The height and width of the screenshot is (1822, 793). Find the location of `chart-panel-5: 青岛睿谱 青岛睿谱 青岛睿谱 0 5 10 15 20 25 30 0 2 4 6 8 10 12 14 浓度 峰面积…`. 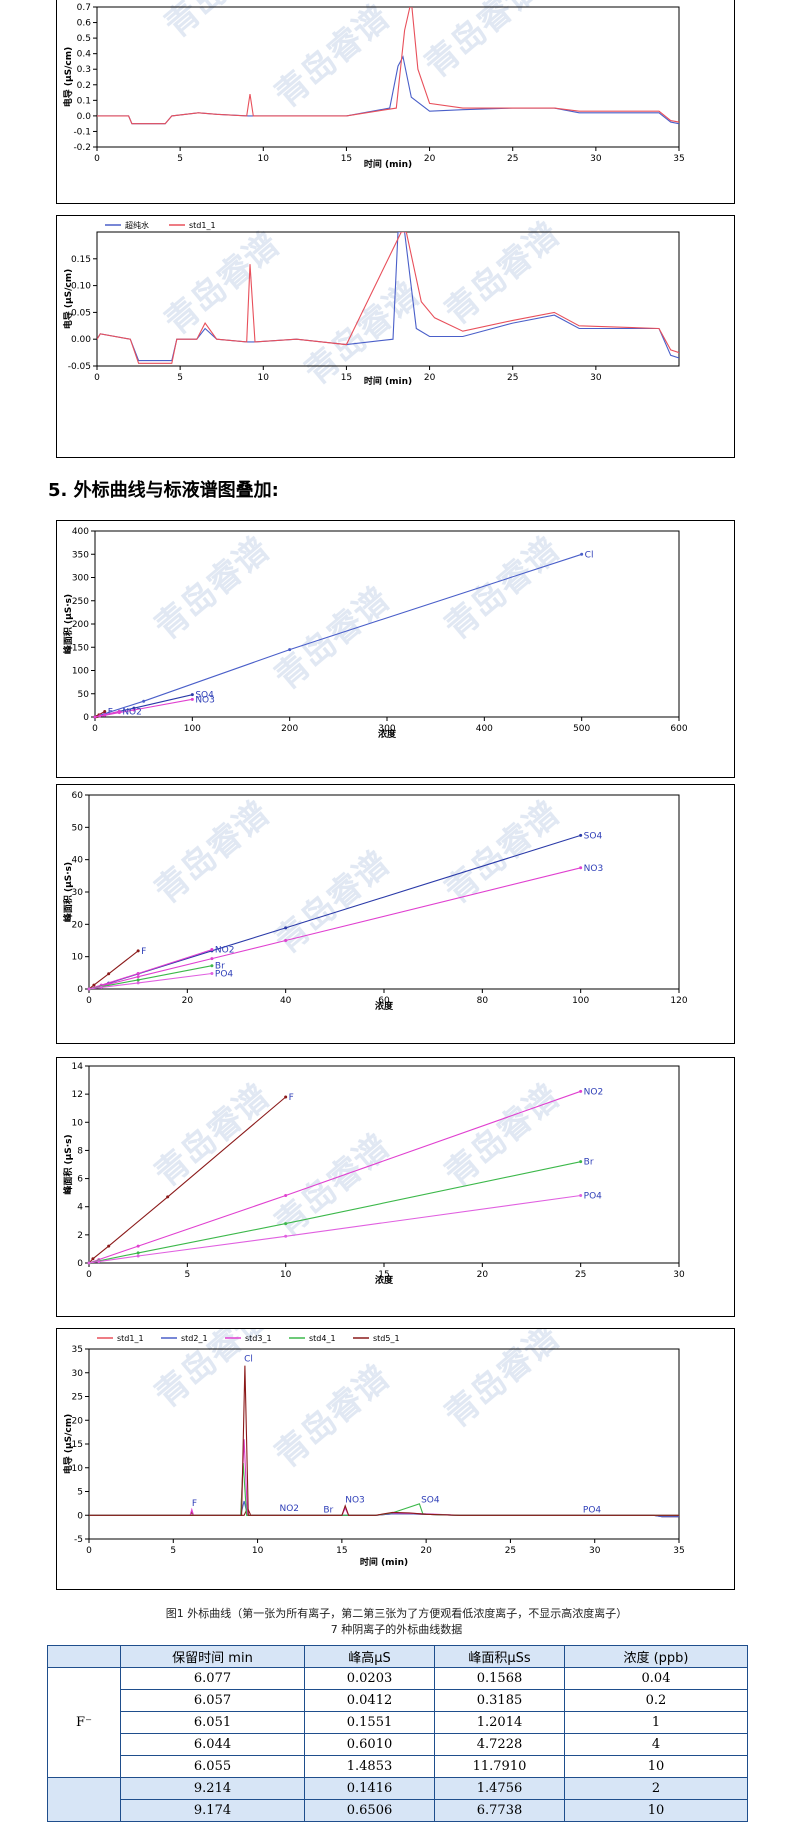

chart-panel-5: 青岛睿谱 青岛睿谱 青岛睿谱 0 5 10 15 20 25 30 0 2 4 6 8 10 12 14 浓度 峰面积… is located at coordinates (395, 1187).